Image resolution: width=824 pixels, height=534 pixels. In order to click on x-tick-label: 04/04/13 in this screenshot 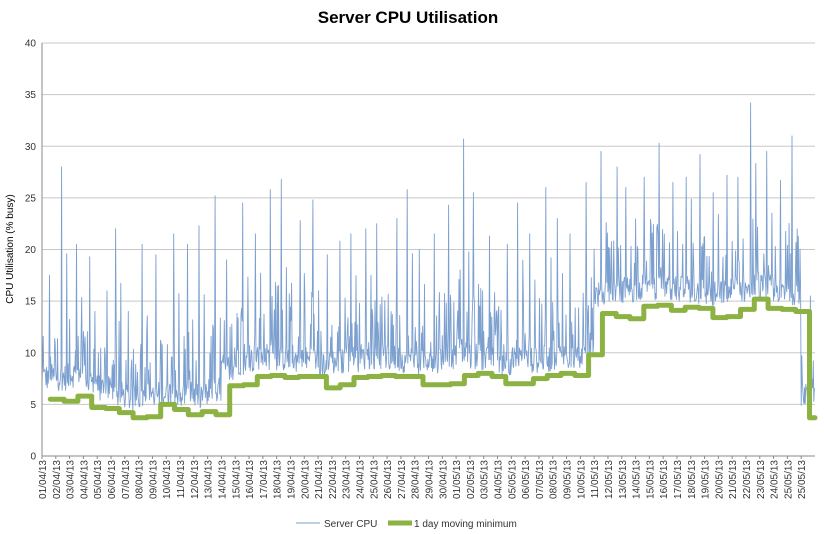, I will do `click(84, 479)`.